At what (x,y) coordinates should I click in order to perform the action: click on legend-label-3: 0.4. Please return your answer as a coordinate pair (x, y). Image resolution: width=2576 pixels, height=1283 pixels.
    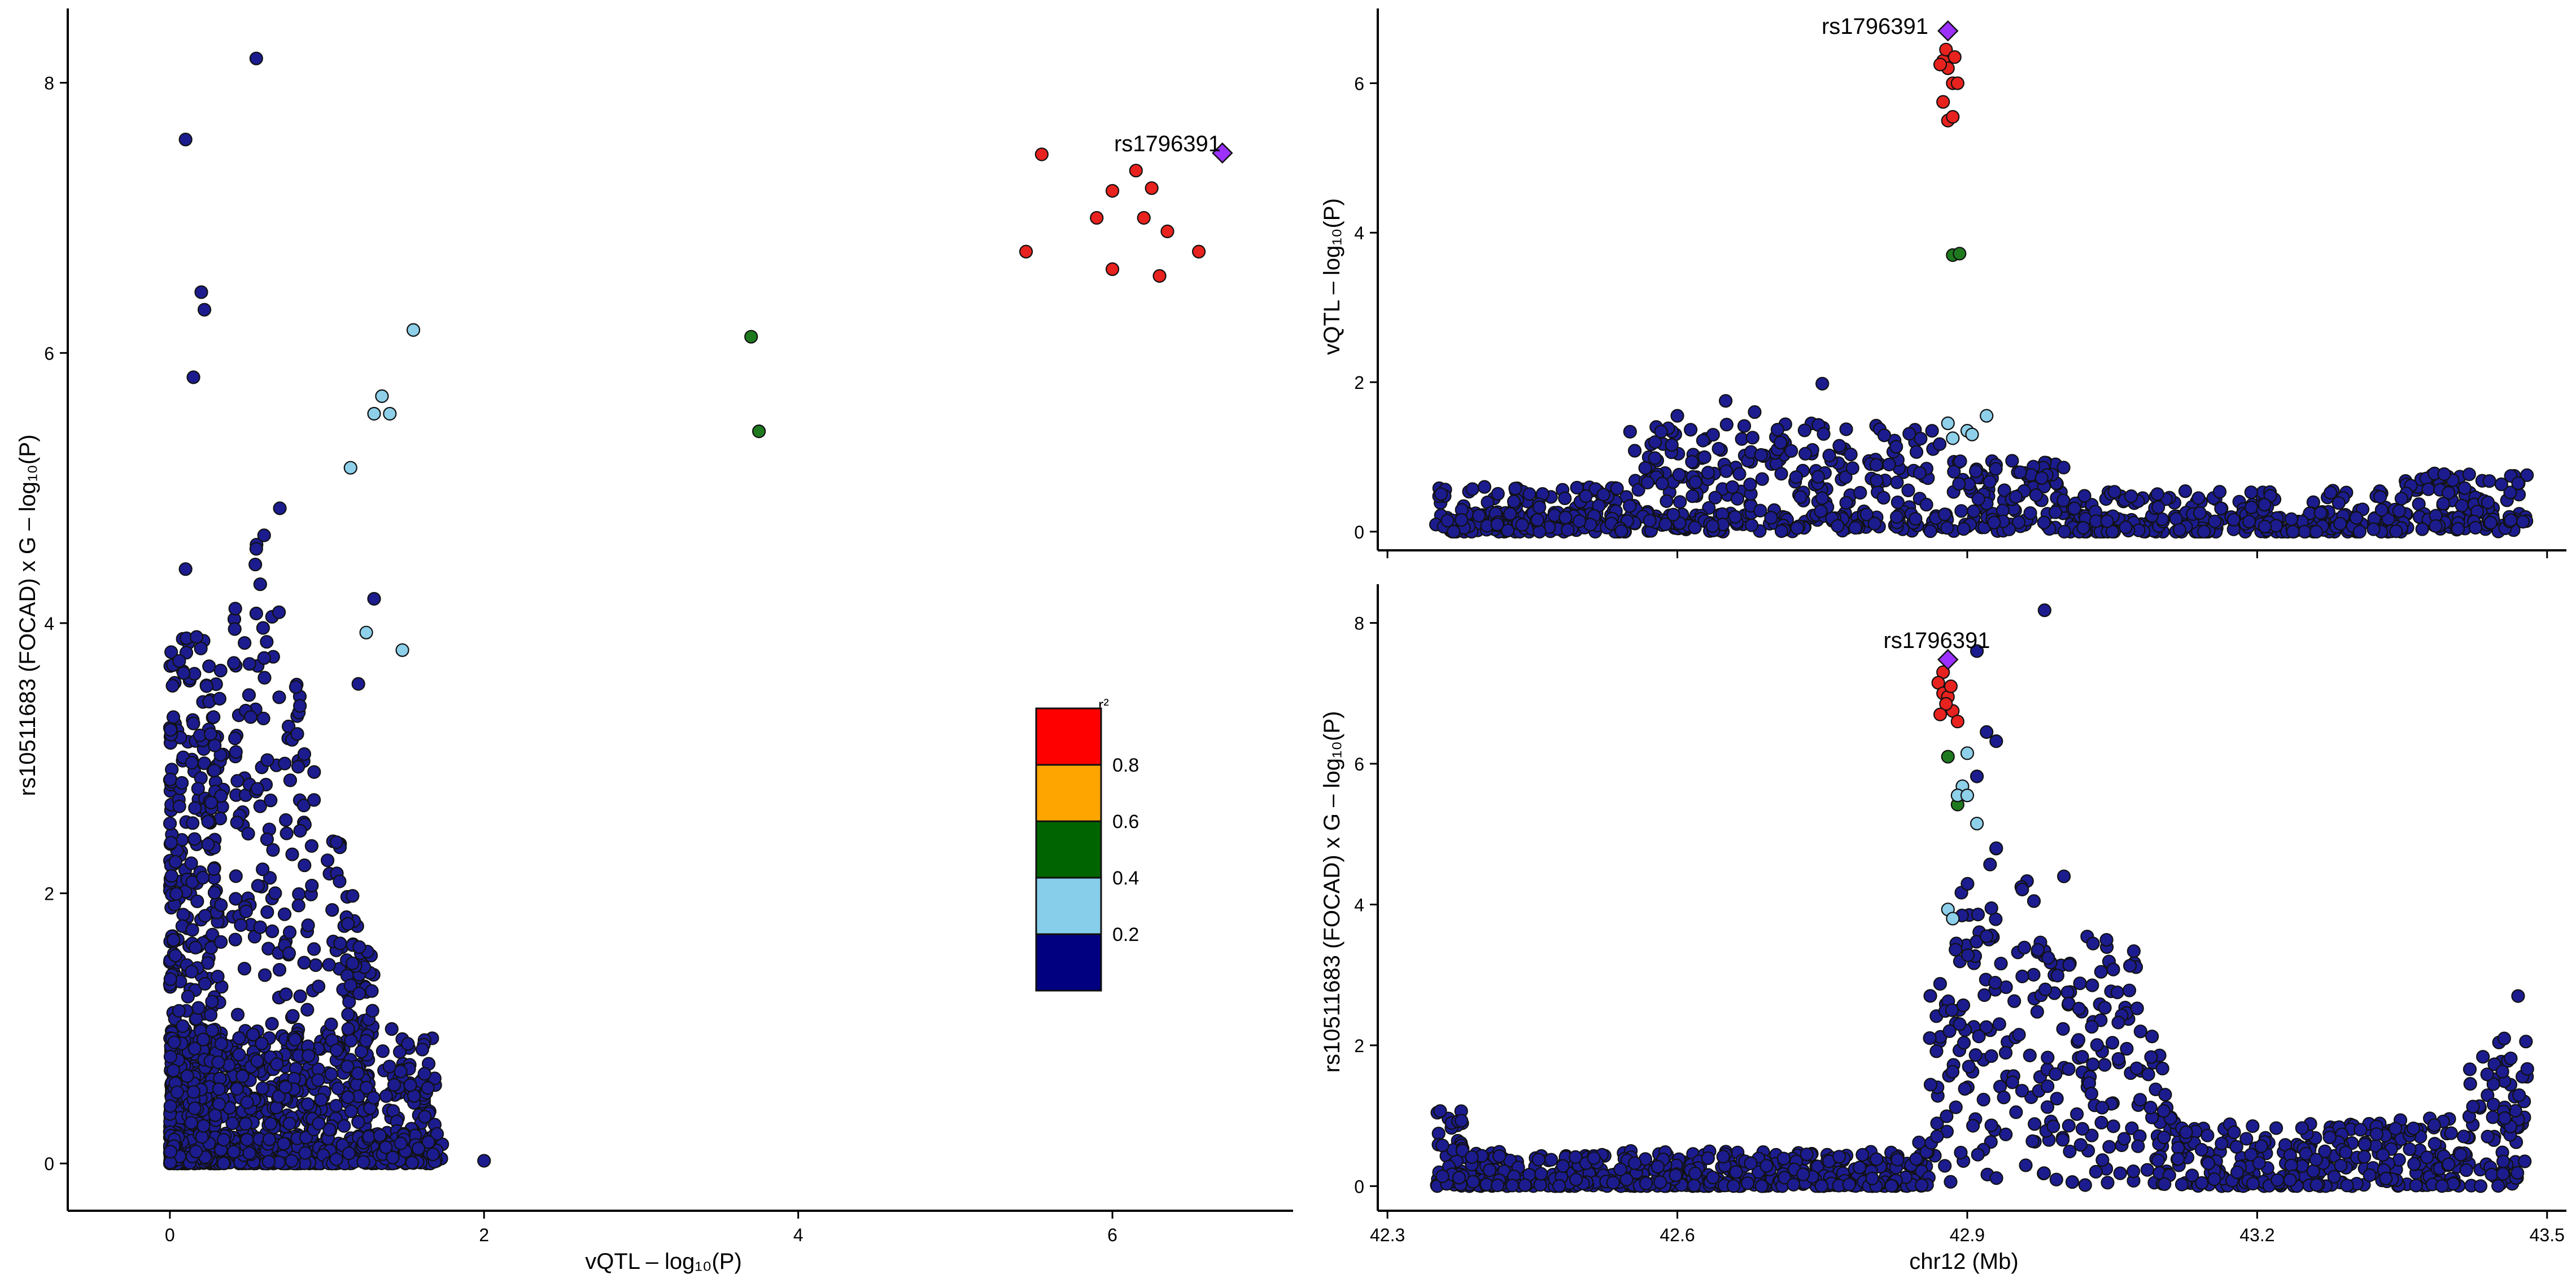
    Looking at the image, I should click on (1125, 878).